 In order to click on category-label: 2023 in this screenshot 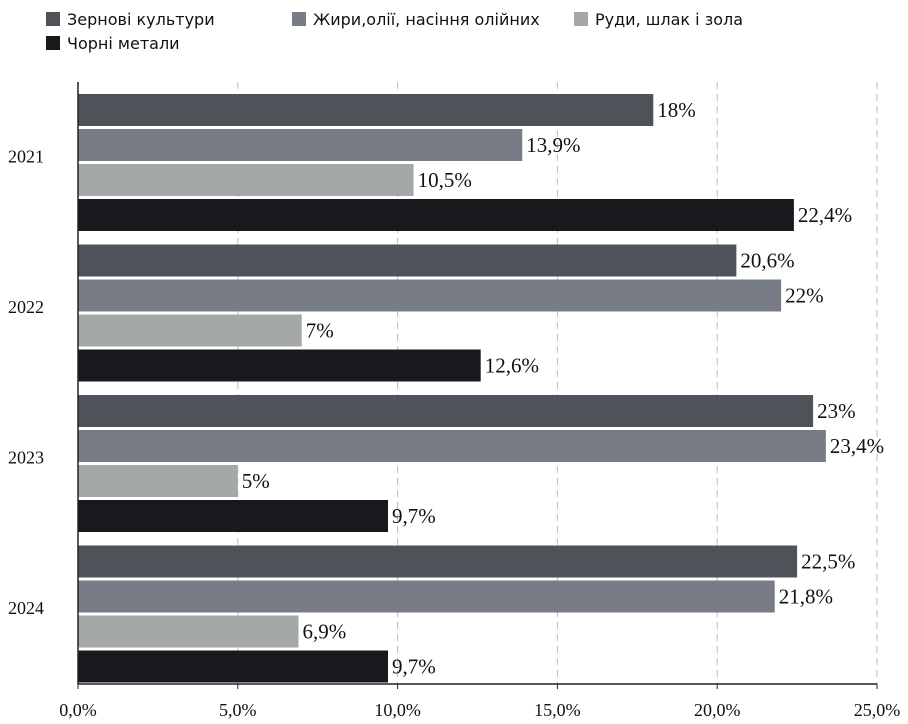, I will do `click(26, 457)`.